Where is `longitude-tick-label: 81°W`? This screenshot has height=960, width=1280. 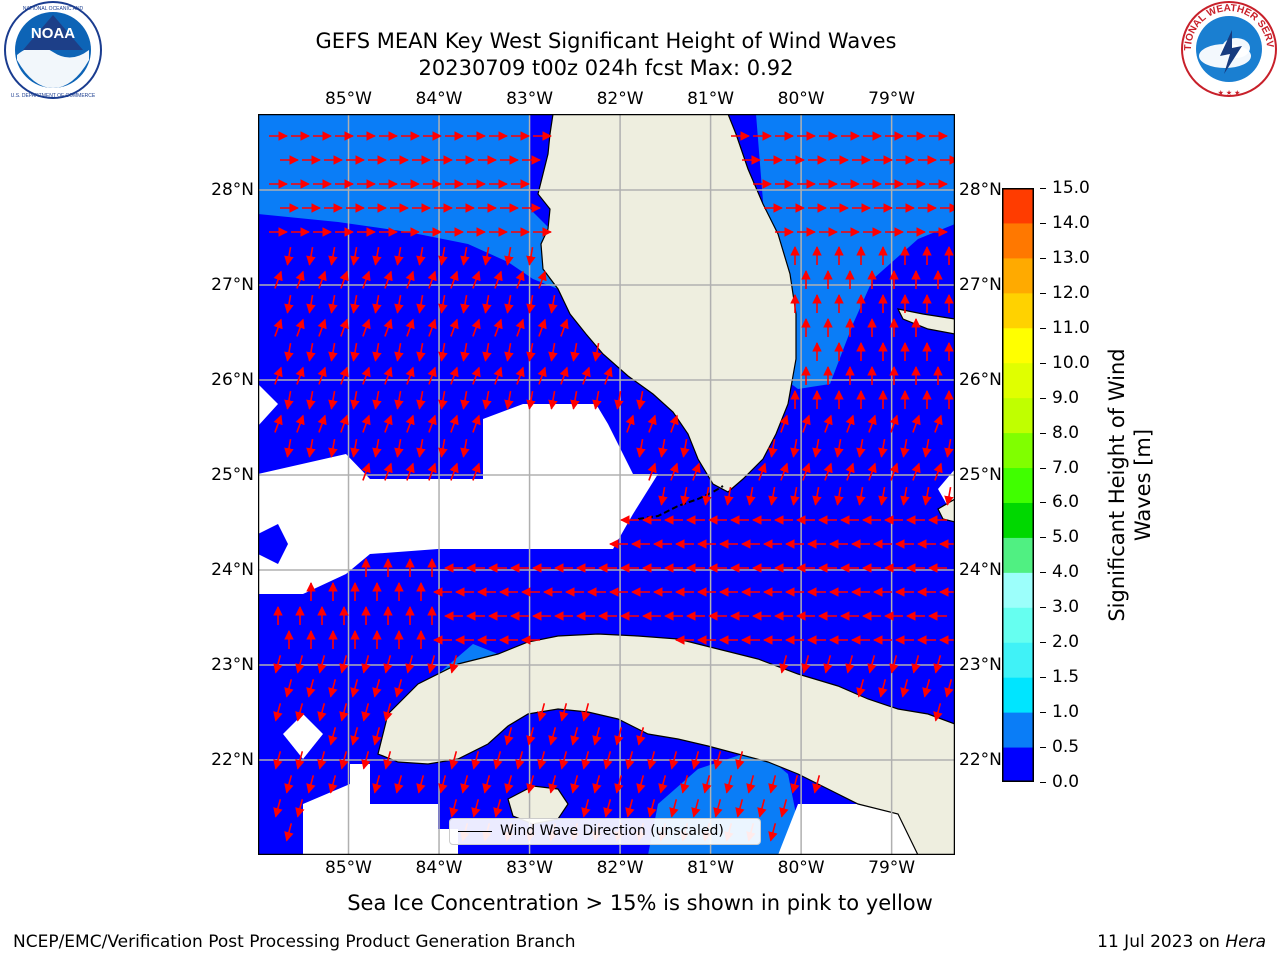
longitude-tick-label: 81°W is located at coordinates (711, 868).